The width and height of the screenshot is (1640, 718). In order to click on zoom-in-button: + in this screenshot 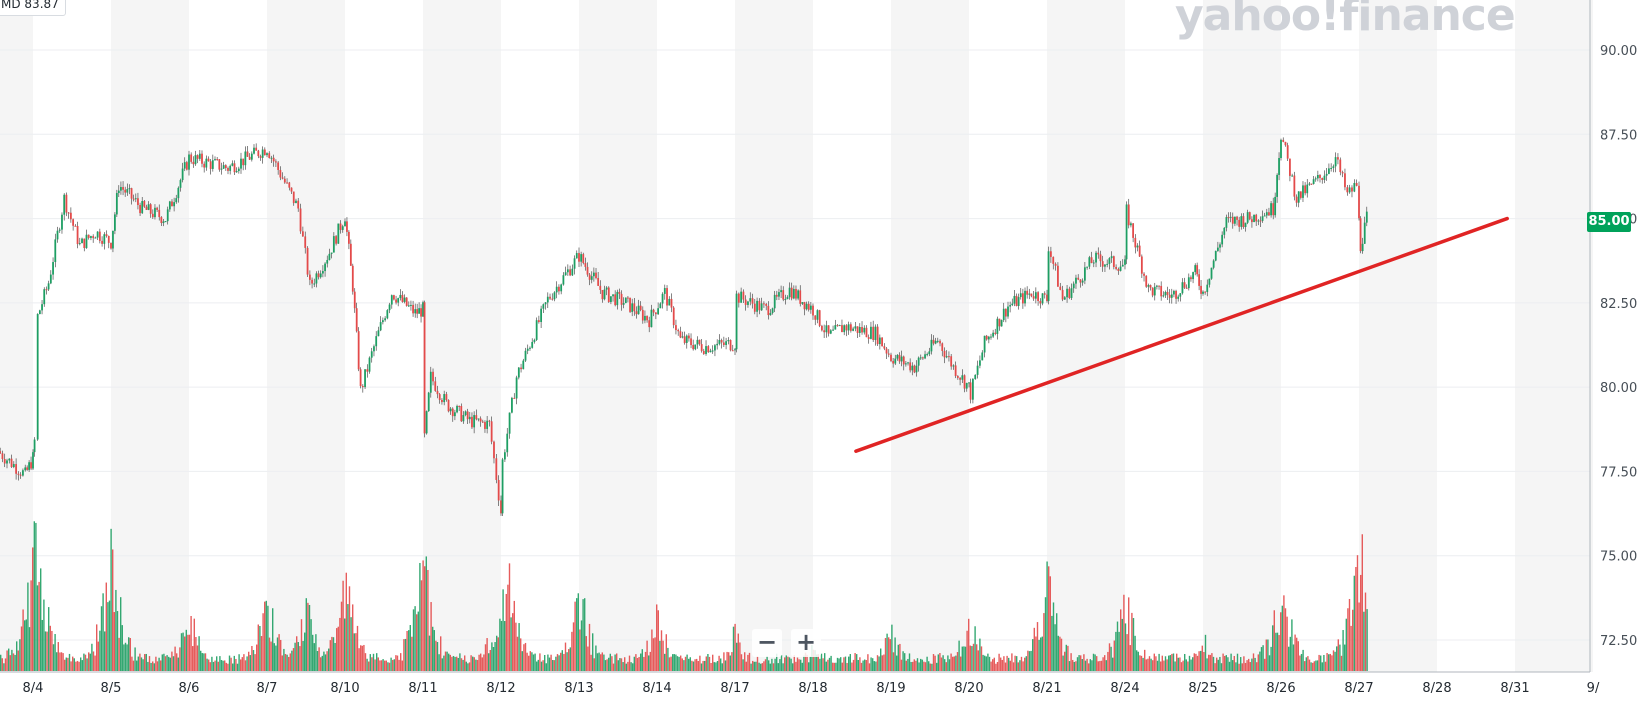, I will do `click(806, 643)`.